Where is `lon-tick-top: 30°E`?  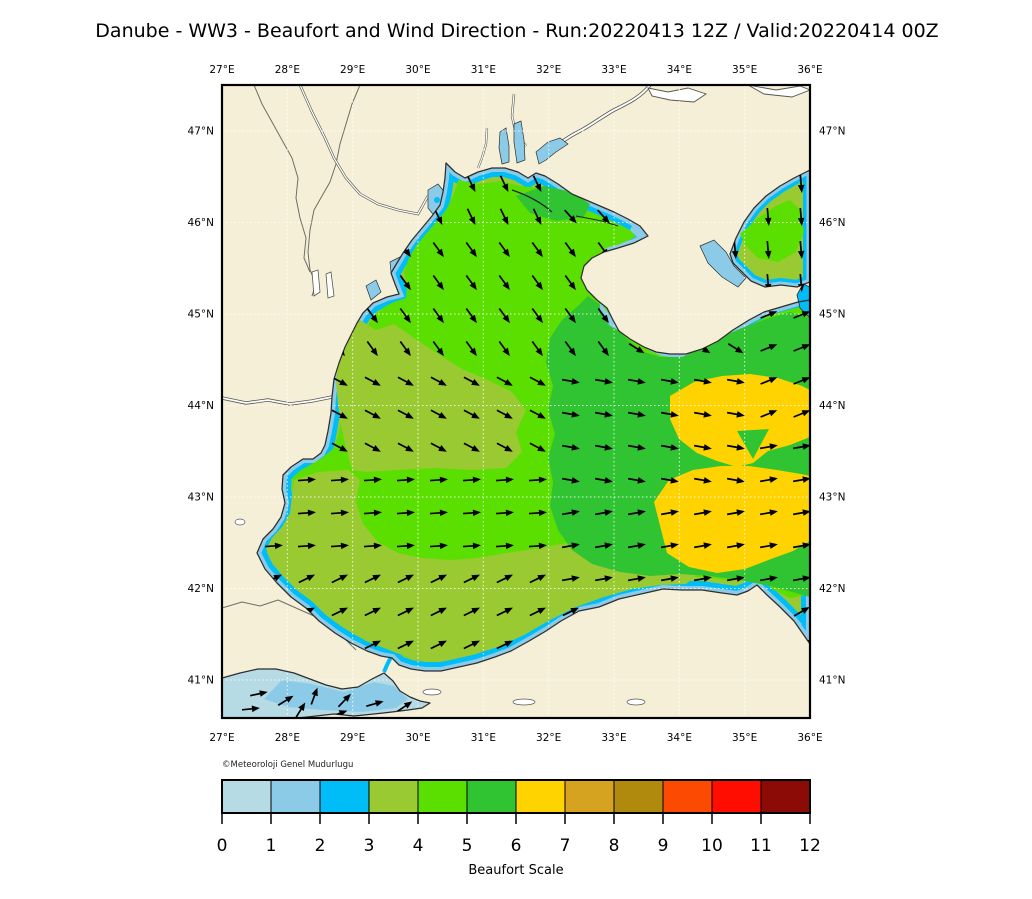 lon-tick-top: 30°E is located at coordinates (417, 70).